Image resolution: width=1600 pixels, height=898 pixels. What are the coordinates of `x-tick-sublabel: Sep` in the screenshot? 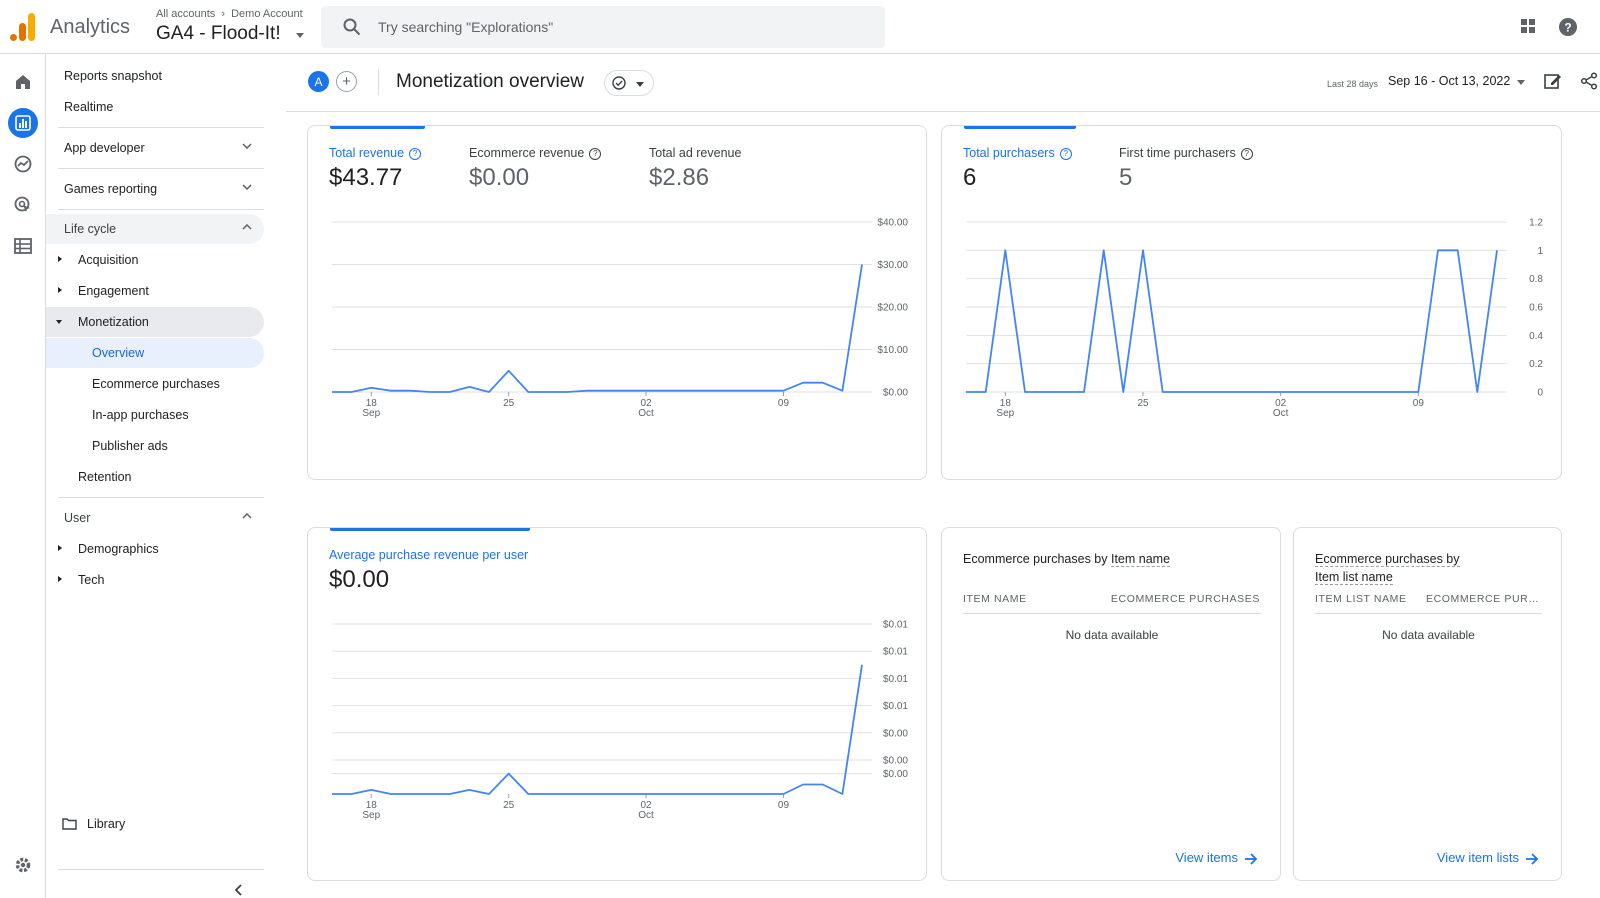 It's located at (1005, 413).